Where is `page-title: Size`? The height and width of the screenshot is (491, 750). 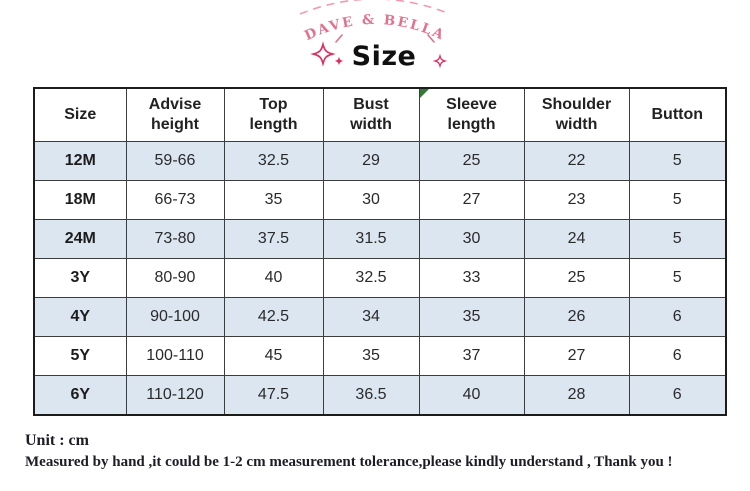
page-title: Size is located at coordinates (384, 56).